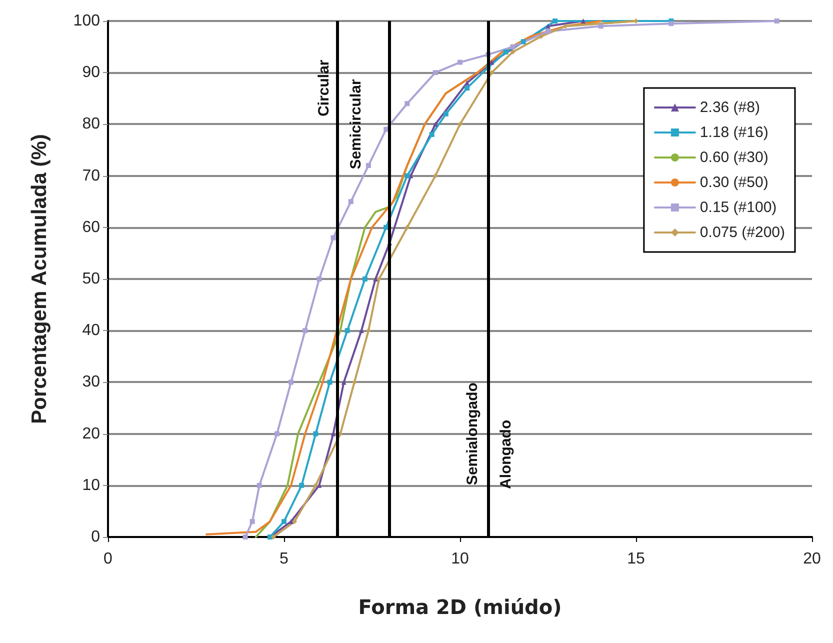  Describe the element at coordinates (743, 232) in the screenshot. I see `legend-label: 0.075 (#200)` at that location.